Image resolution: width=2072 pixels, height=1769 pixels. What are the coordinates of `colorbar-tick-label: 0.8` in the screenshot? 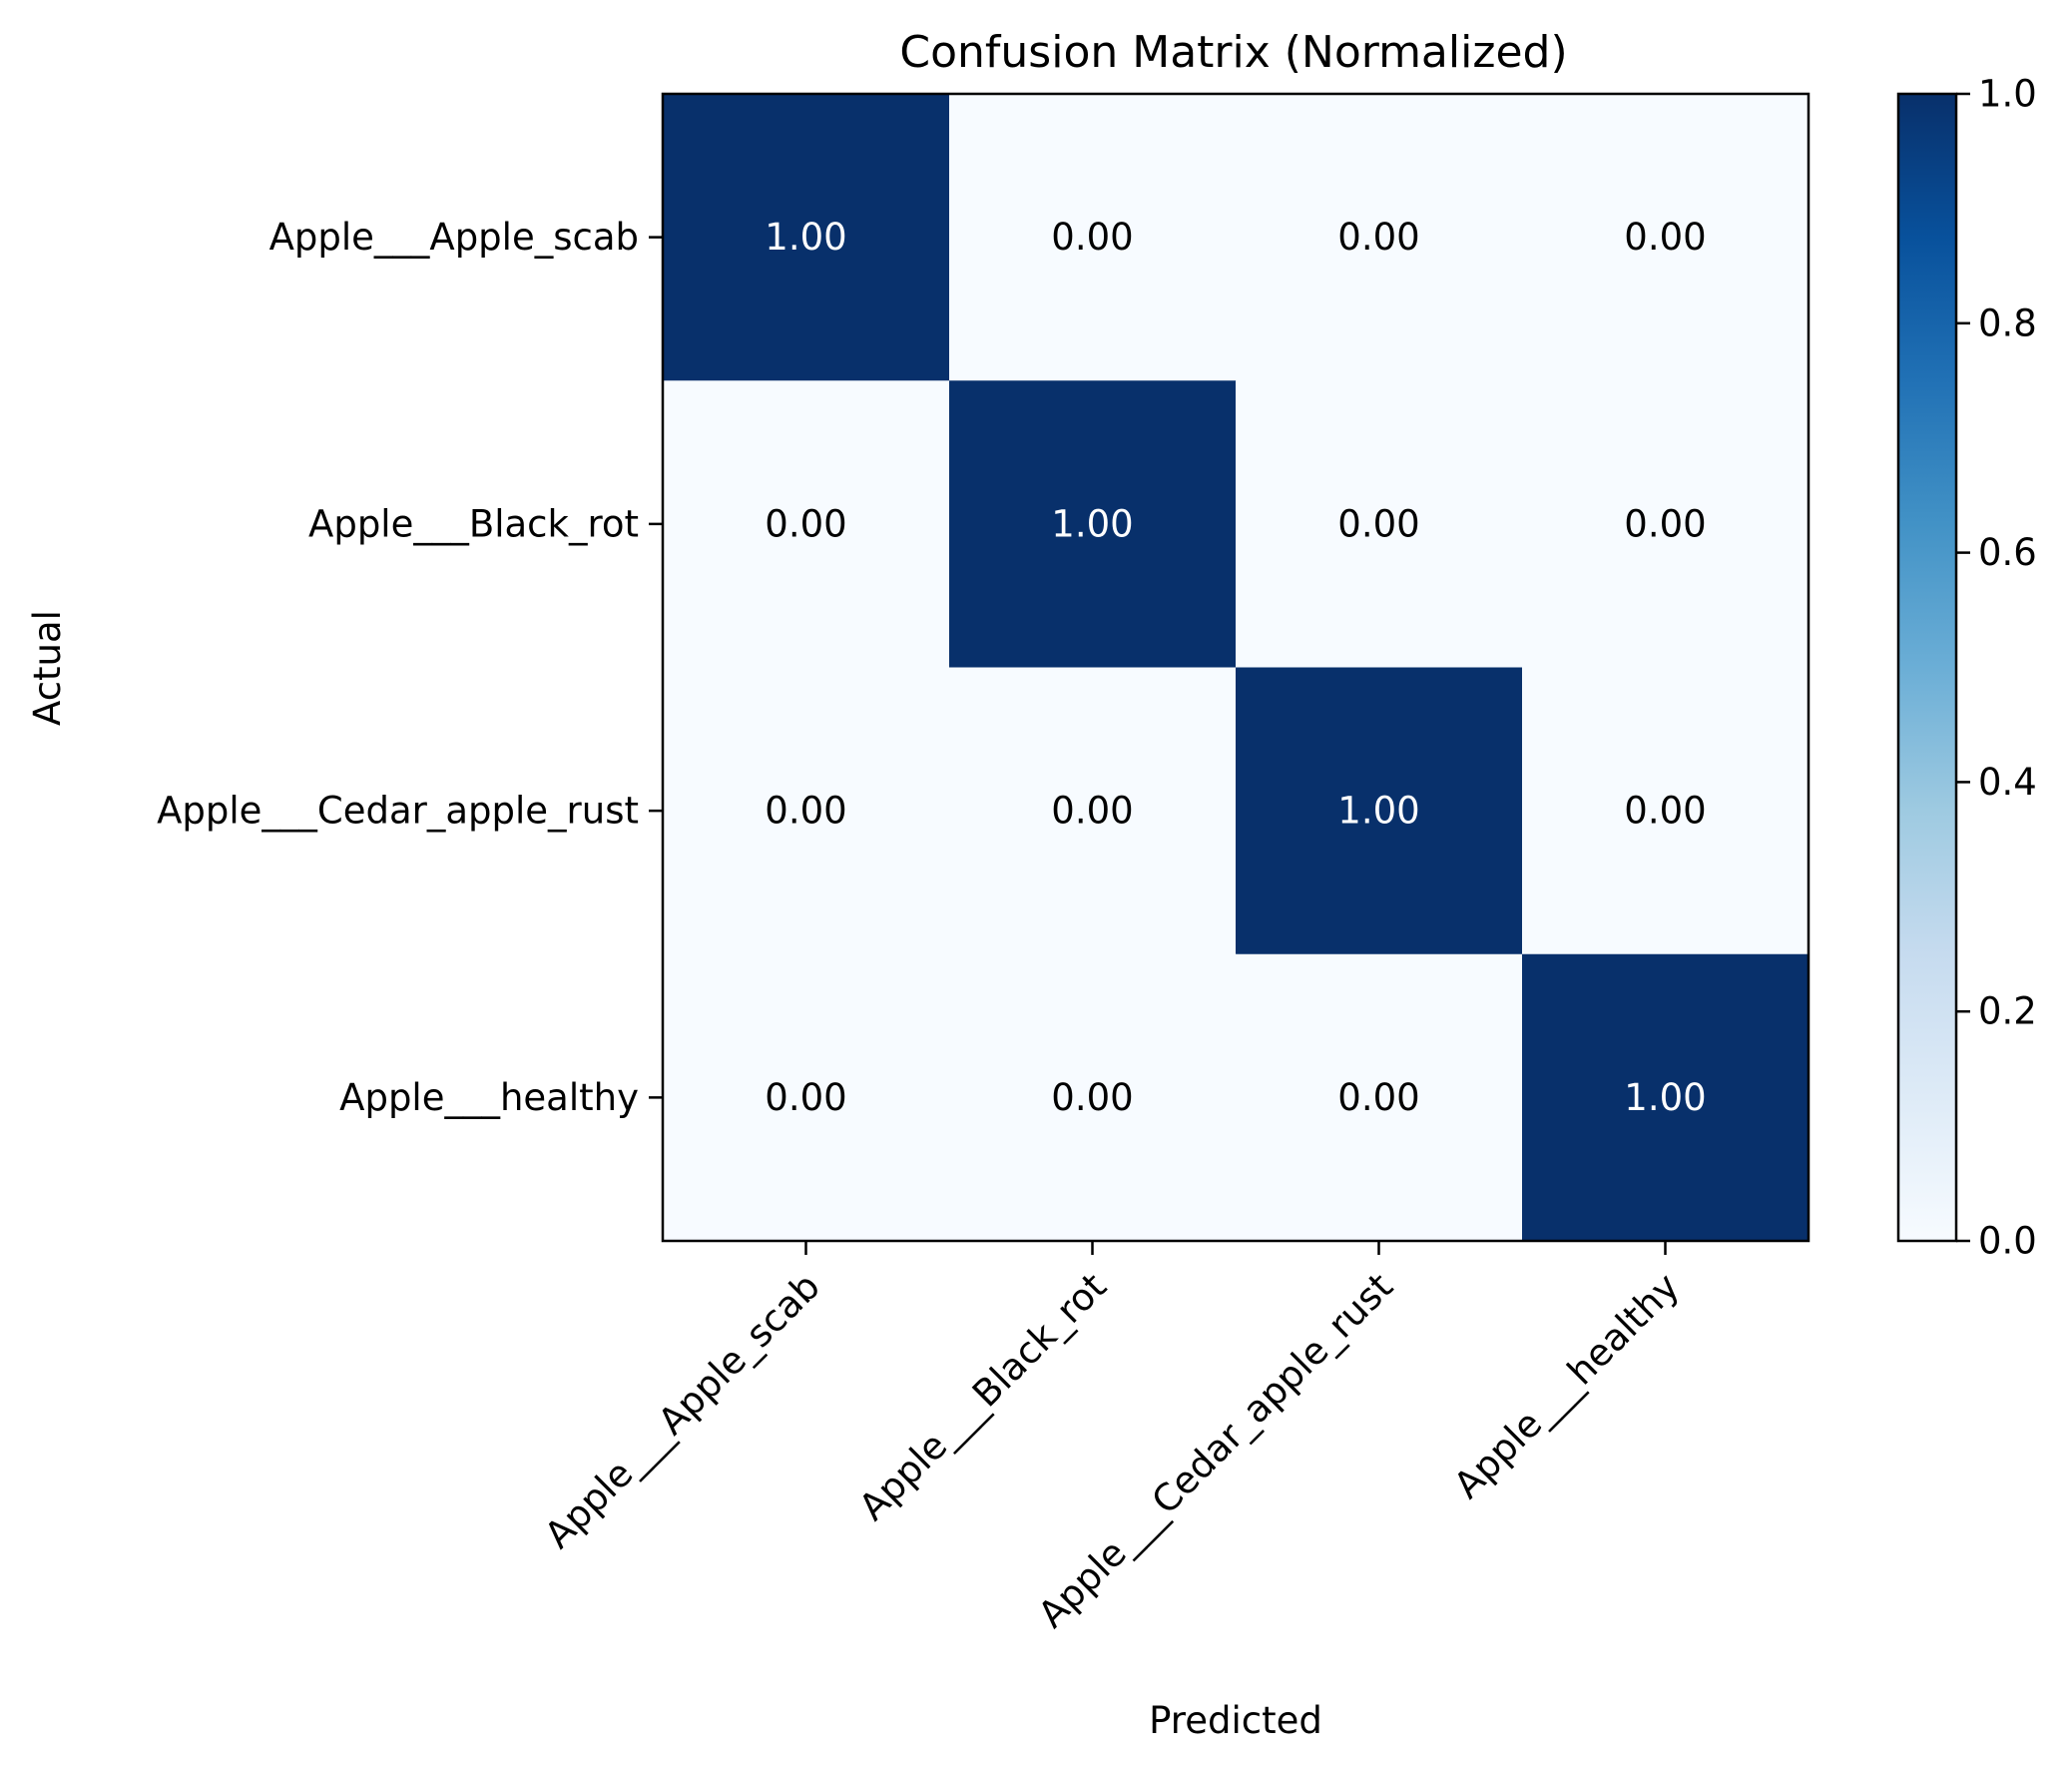 It's located at (2008, 322).